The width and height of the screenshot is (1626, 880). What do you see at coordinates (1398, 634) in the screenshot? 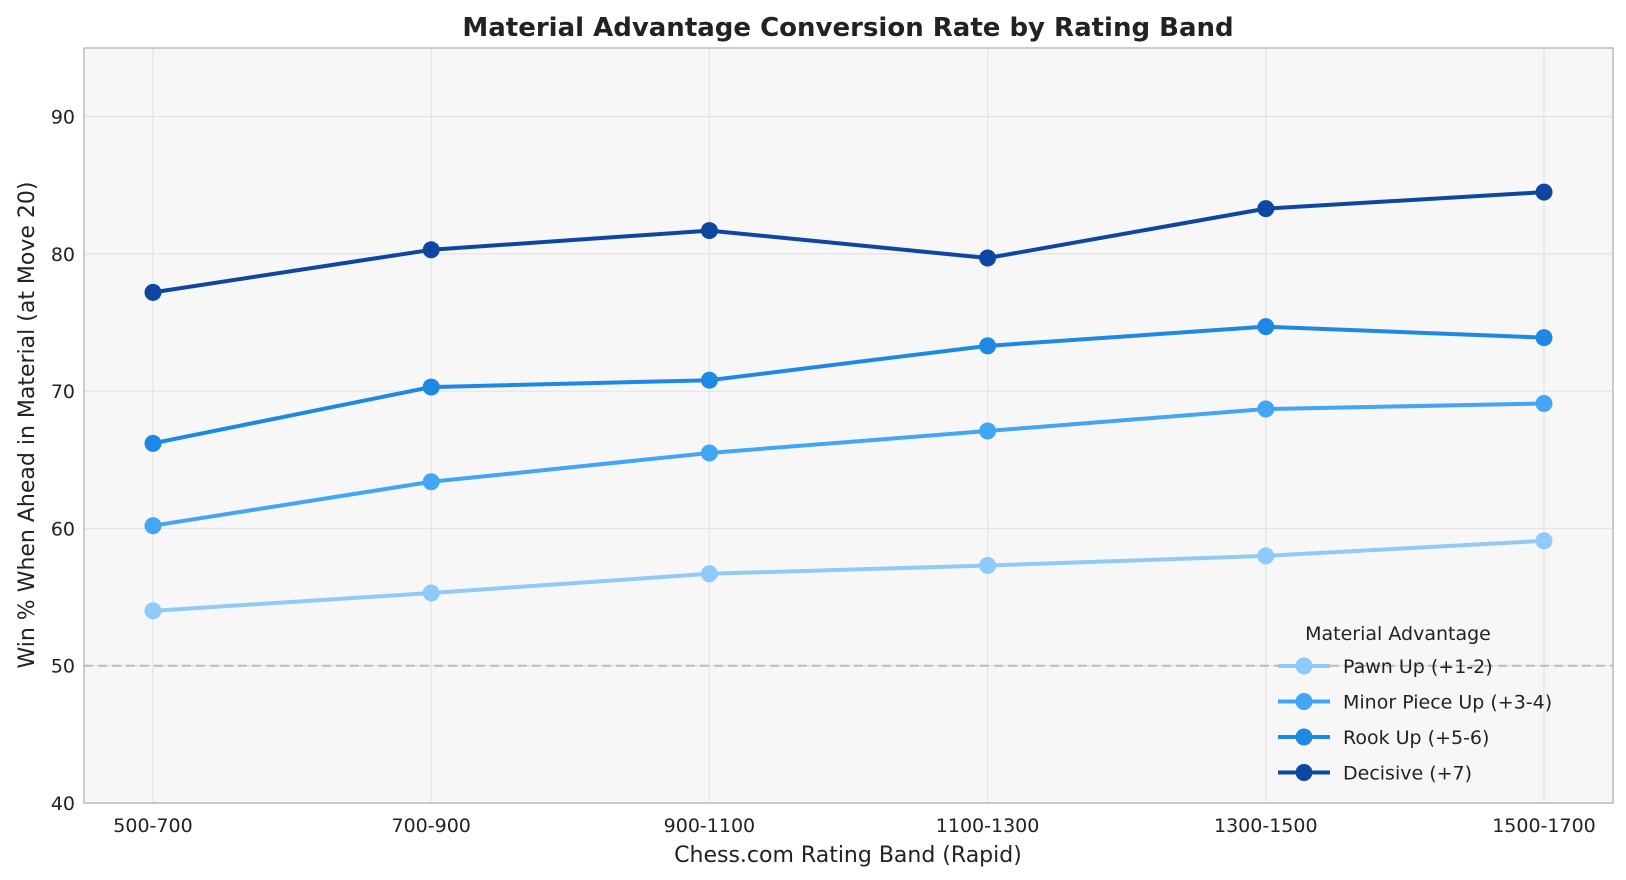
I see `legend-title: Material Advantage` at bounding box center [1398, 634].